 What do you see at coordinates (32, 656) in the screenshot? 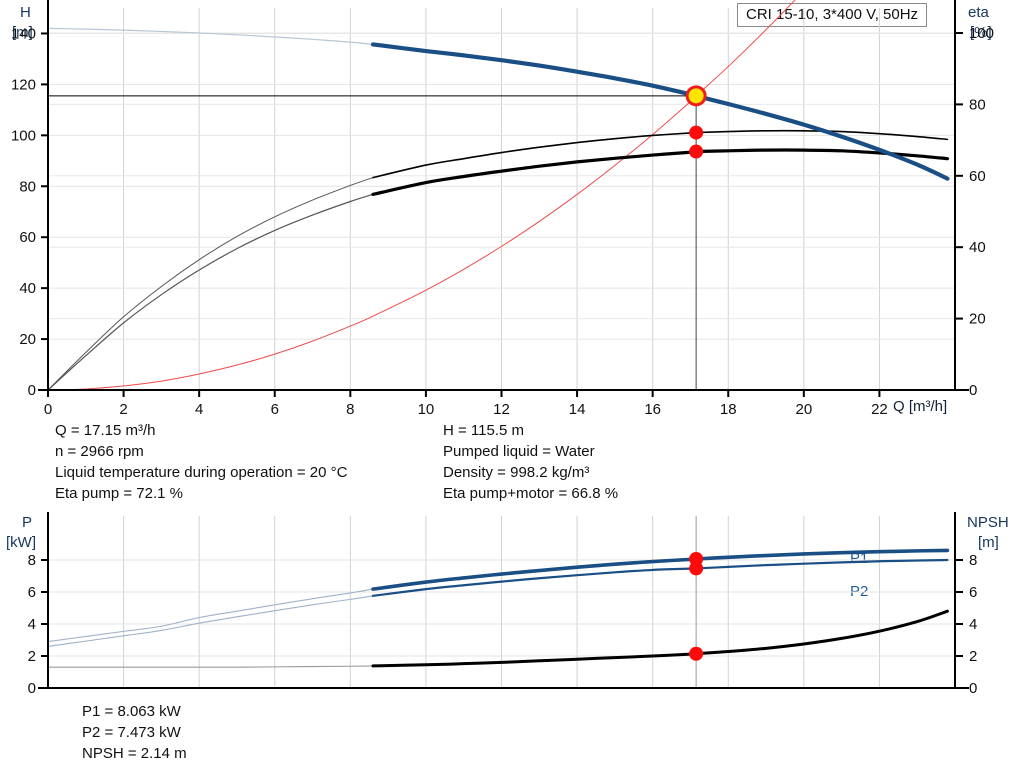
I see `p-tick-label: 2` at bounding box center [32, 656].